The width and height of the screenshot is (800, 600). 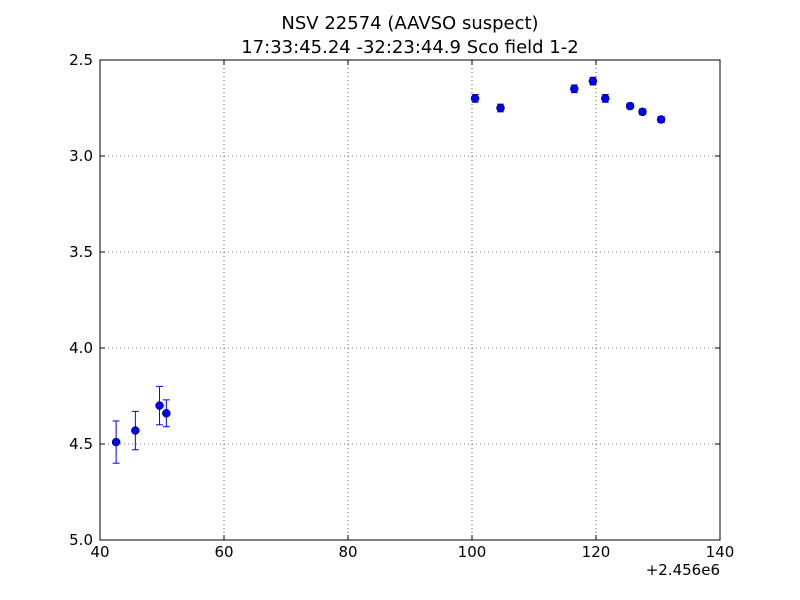 What do you see at coordinates (81, 252) in the screenshot?
I see `y-tick-label: 3.5` at bounding box center [81, 252].